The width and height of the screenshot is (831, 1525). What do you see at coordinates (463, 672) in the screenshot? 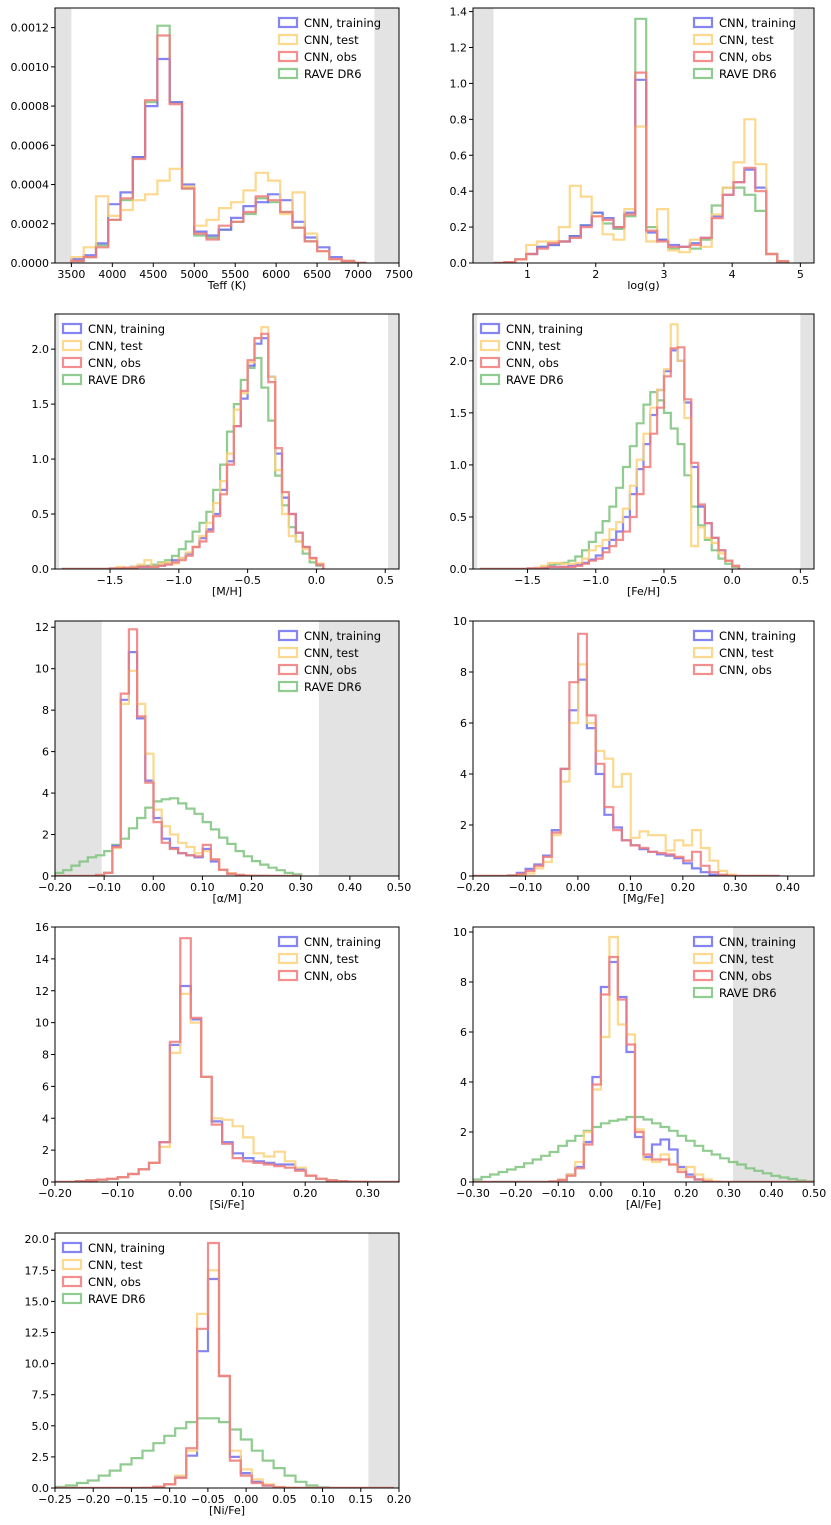
I see `y-tick-label: 8` at bounding box center [463, 672].